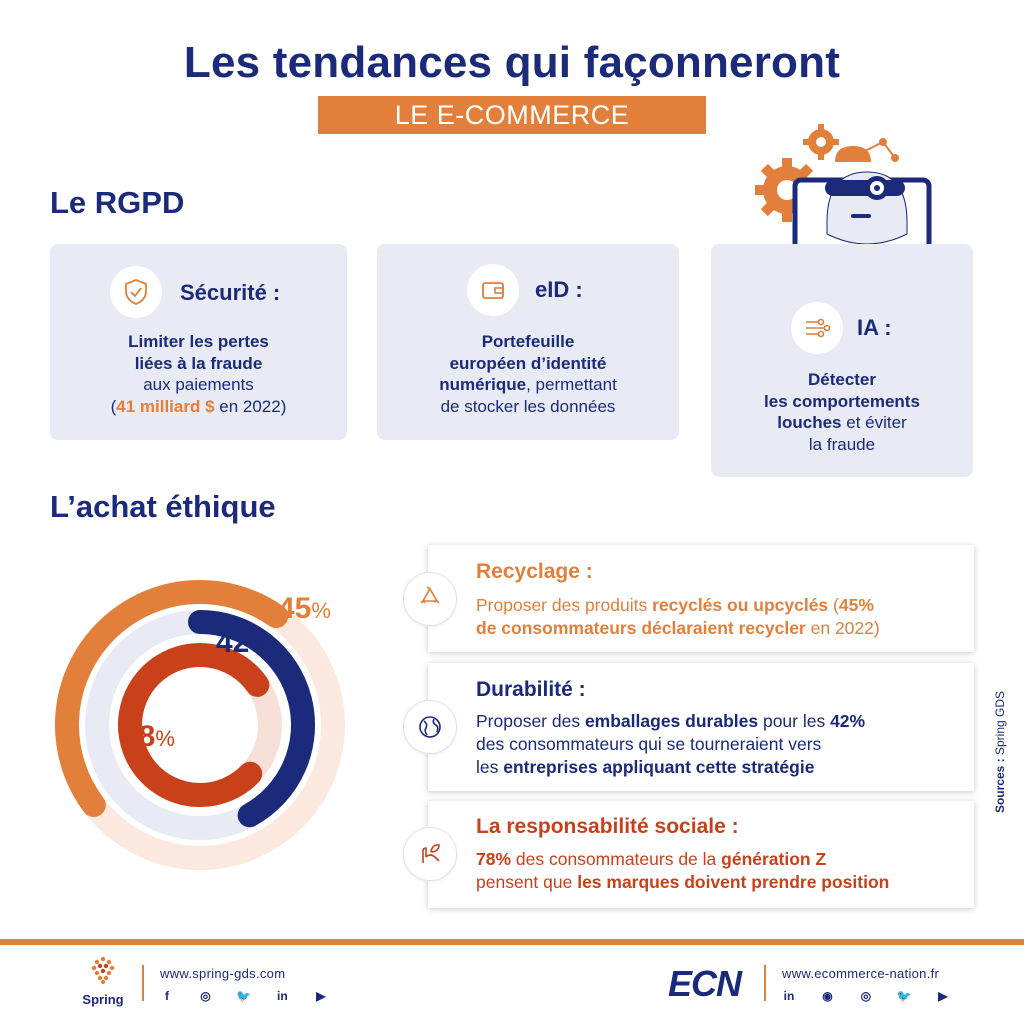  Describe the element at coordinates (842, 444) in the screenshot. I see `card-line: la fraude` at that location.